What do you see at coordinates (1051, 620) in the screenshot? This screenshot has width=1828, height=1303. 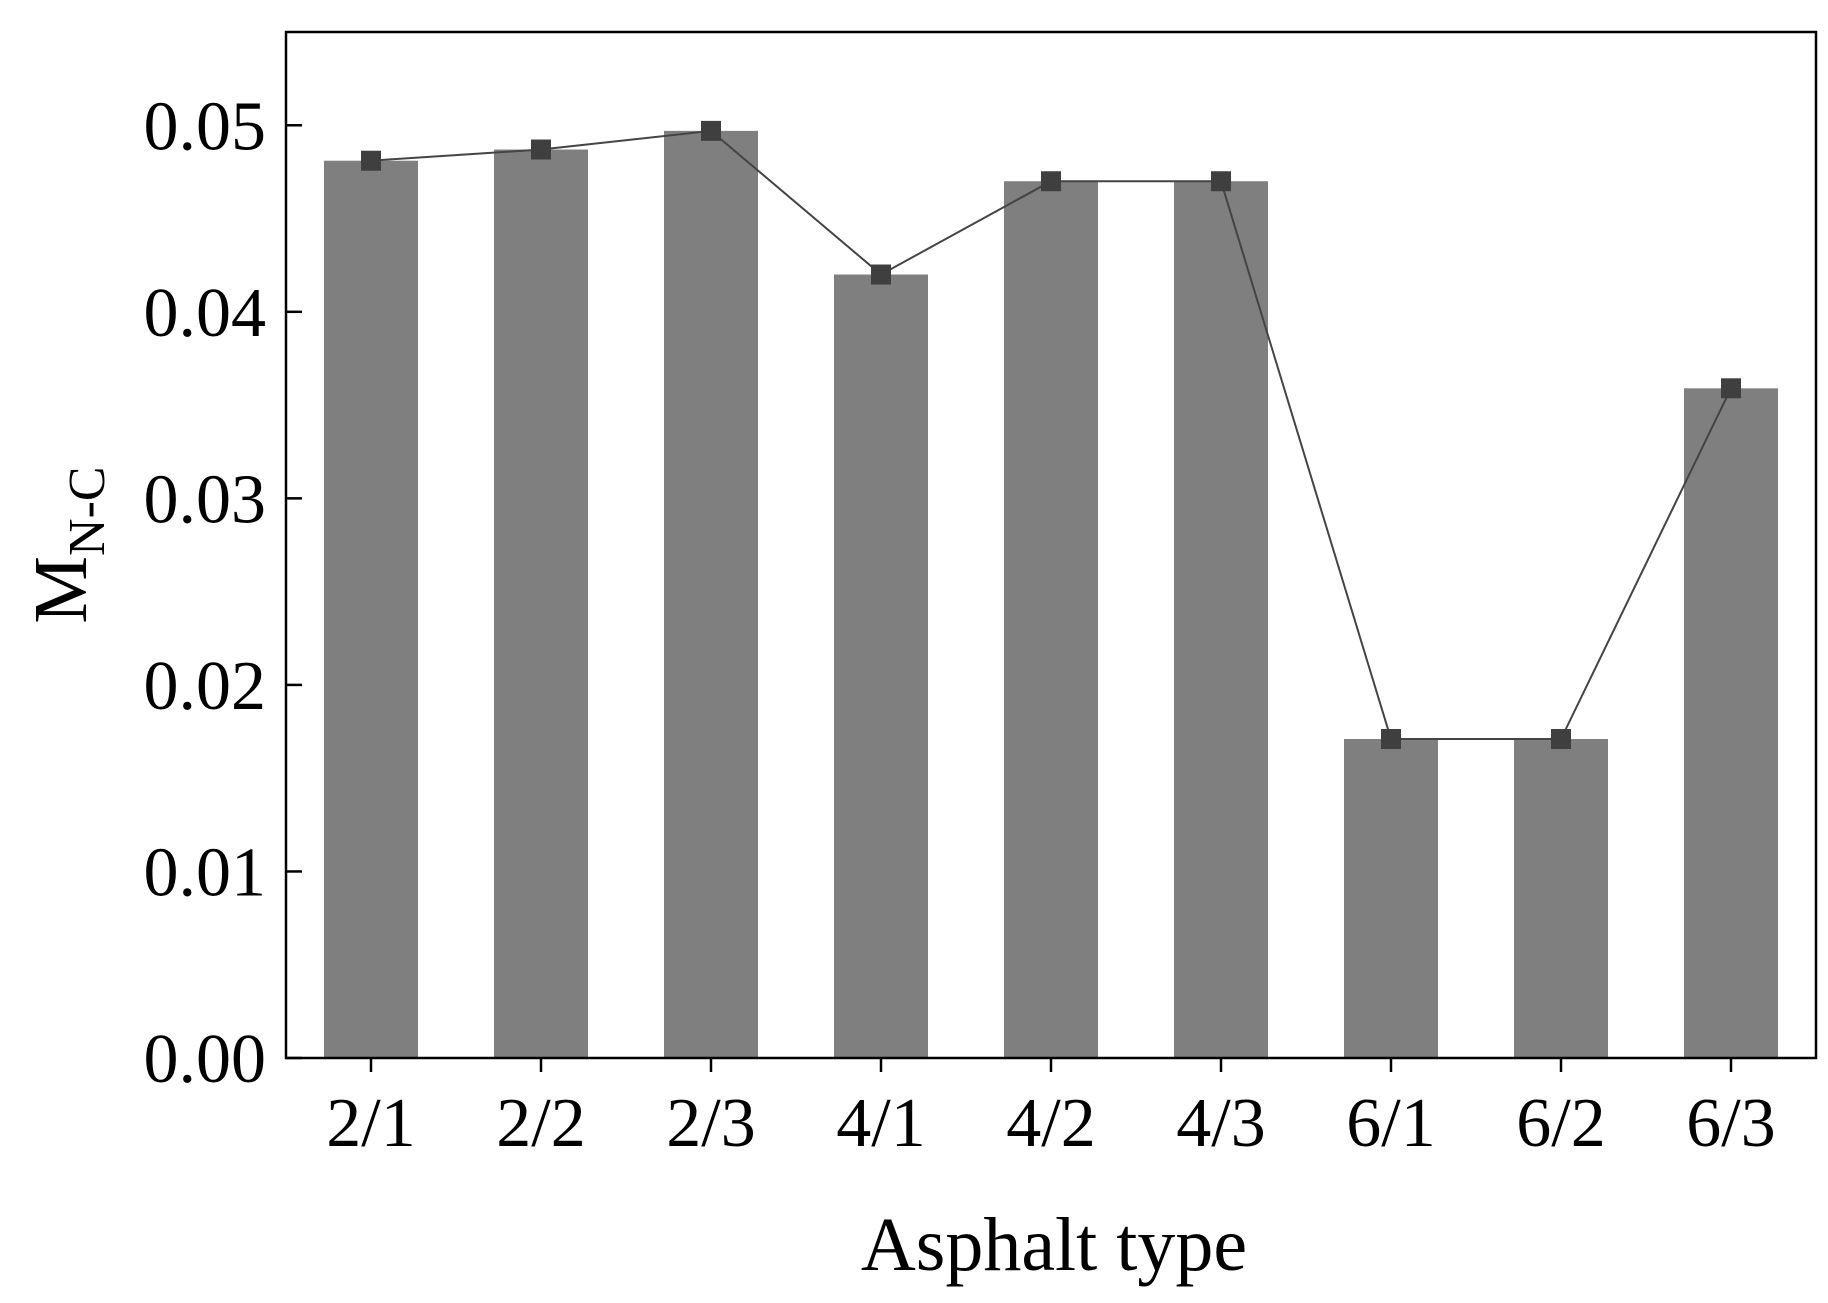 I see `bar-4/2` at bounding box center [1051, 620].